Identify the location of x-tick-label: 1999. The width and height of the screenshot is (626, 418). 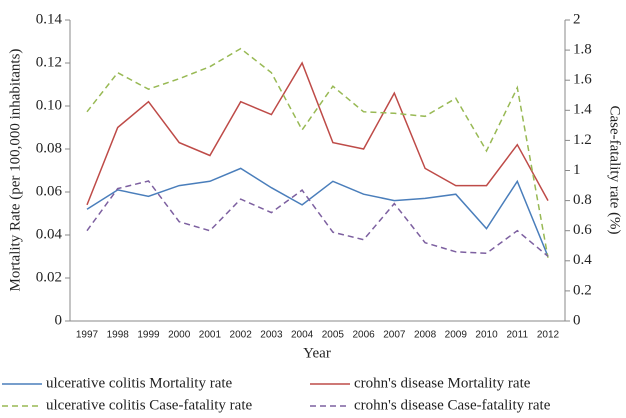
(148, 335).